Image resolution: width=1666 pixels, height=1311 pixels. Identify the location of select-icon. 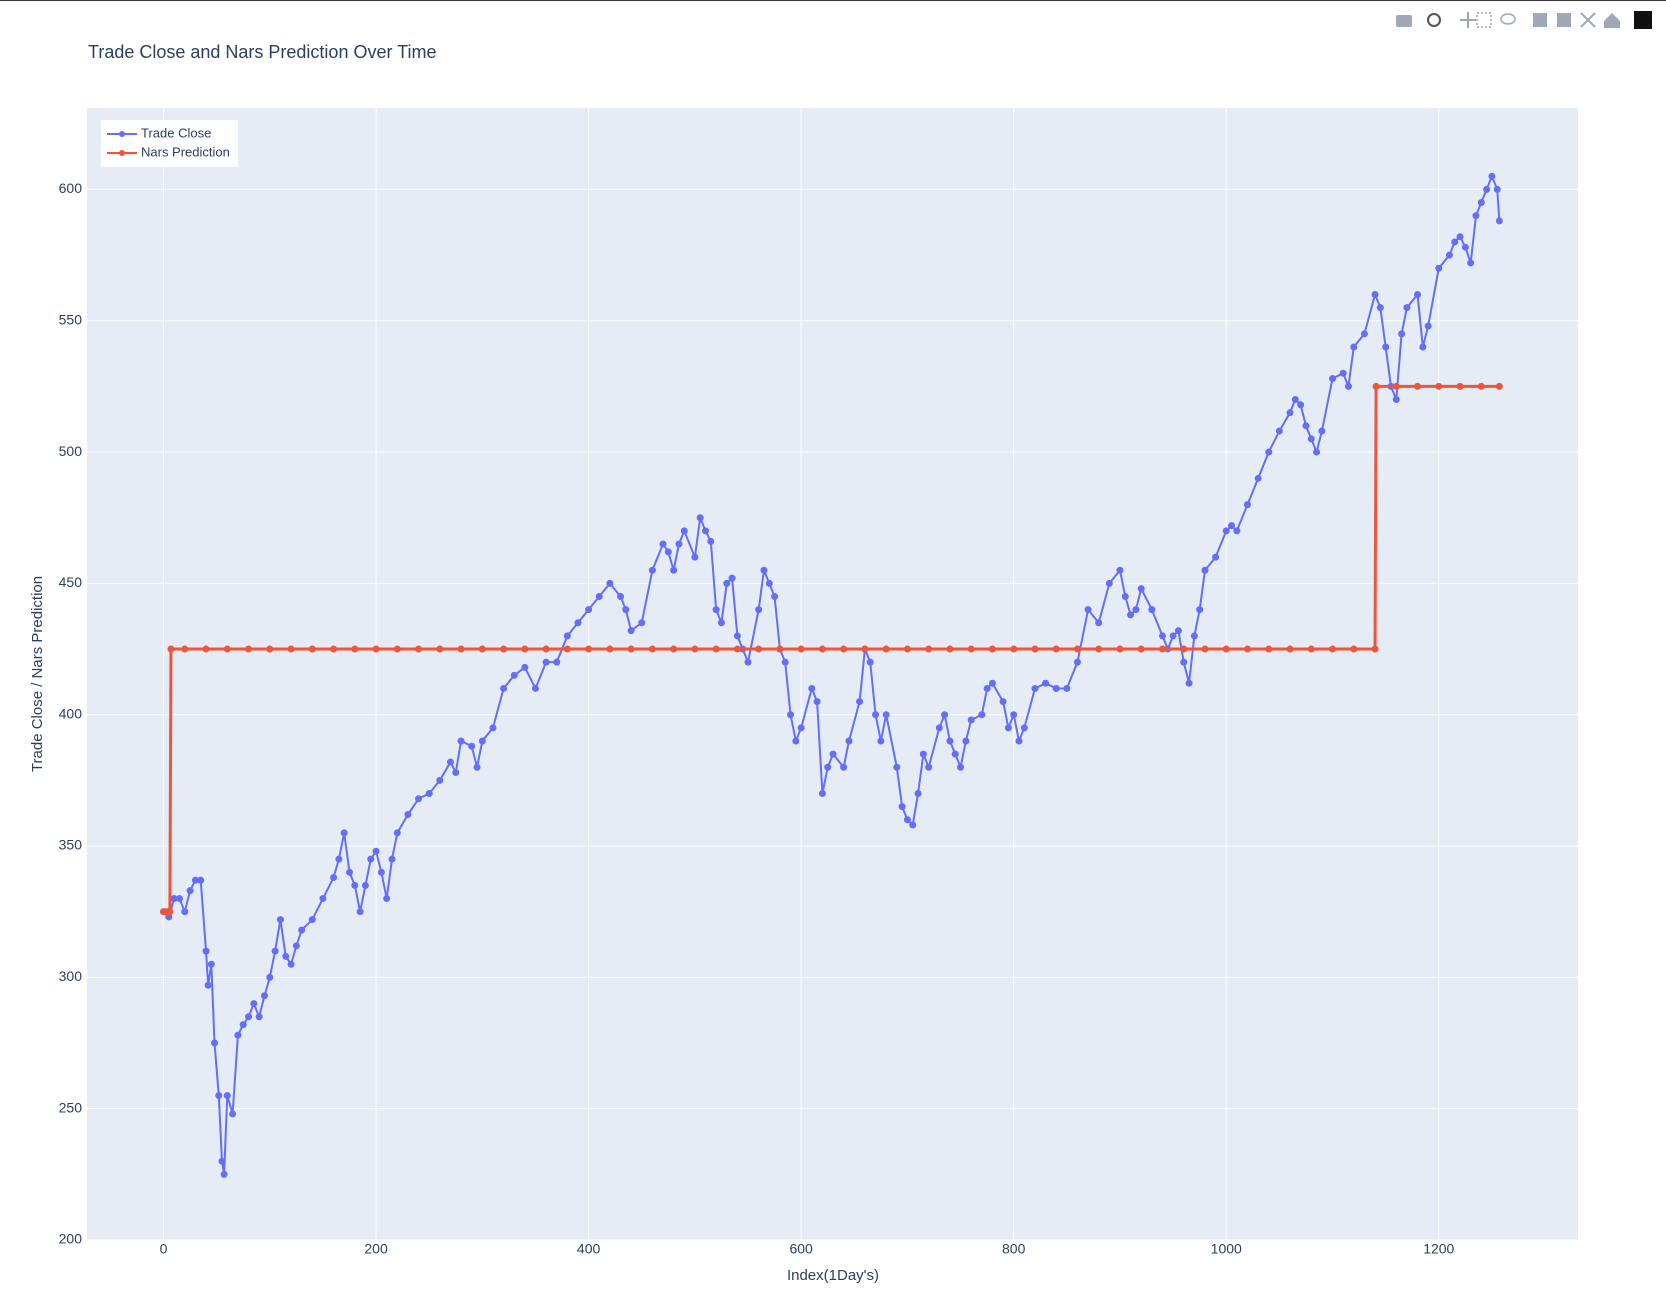
(1484, 20).